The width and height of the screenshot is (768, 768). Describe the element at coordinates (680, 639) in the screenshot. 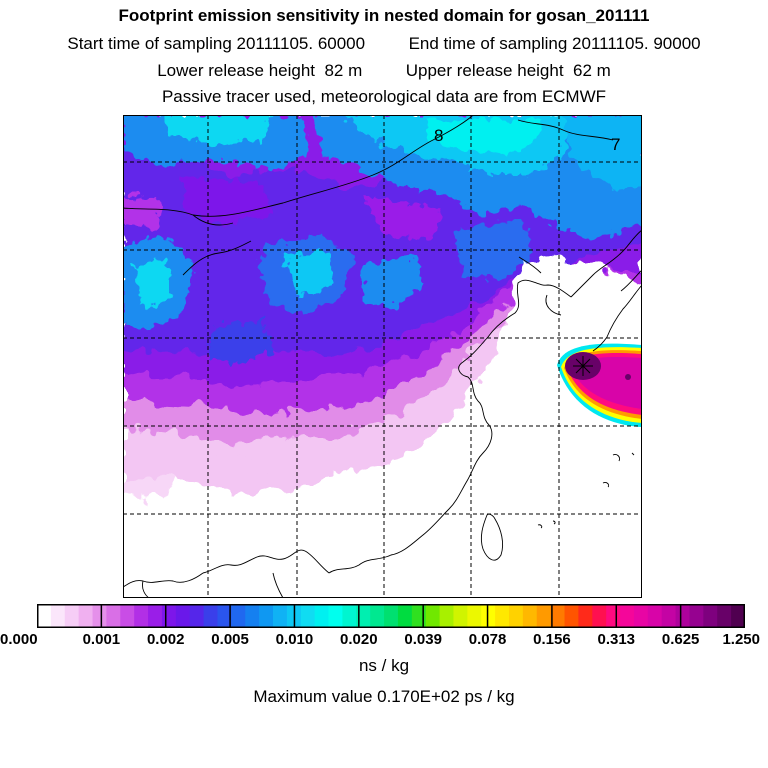

I see `colorbar-tick-label: 0.625` at that location.